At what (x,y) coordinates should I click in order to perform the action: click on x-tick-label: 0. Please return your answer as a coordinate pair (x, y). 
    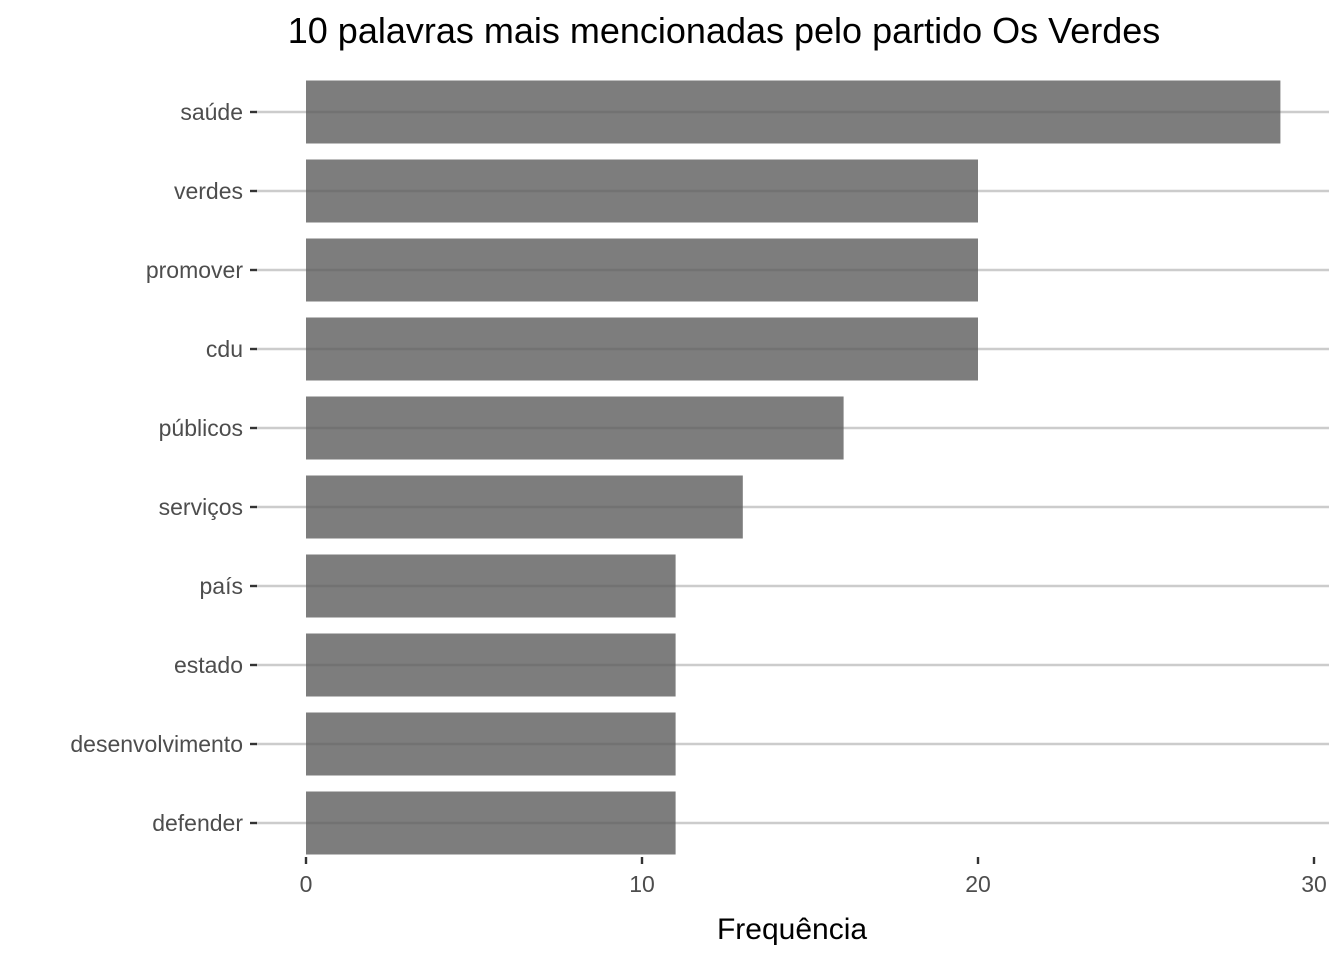
    Looking at the image, I should click on (306, 884).